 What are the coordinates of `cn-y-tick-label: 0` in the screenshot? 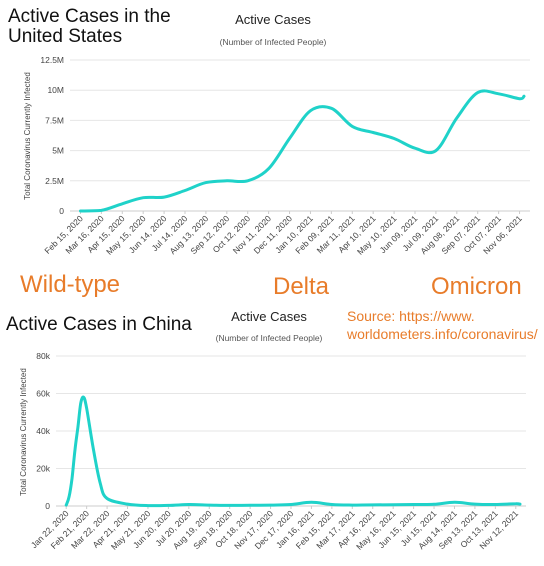 It's located at (47, 506).